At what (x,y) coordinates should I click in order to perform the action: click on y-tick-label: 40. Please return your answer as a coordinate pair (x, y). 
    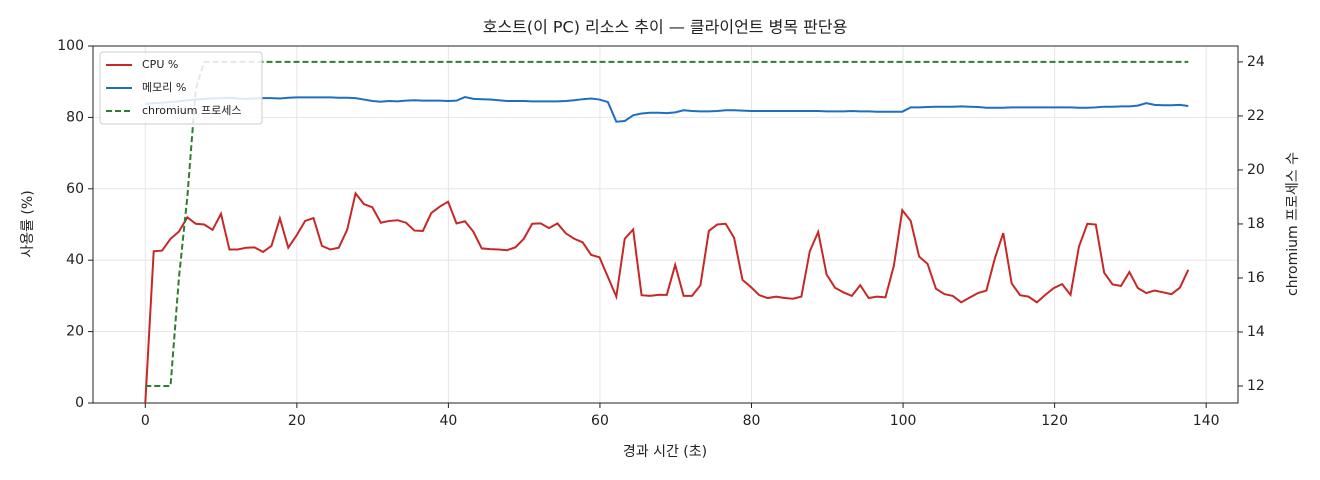
    Looking at the image, I should click on (75, 260).